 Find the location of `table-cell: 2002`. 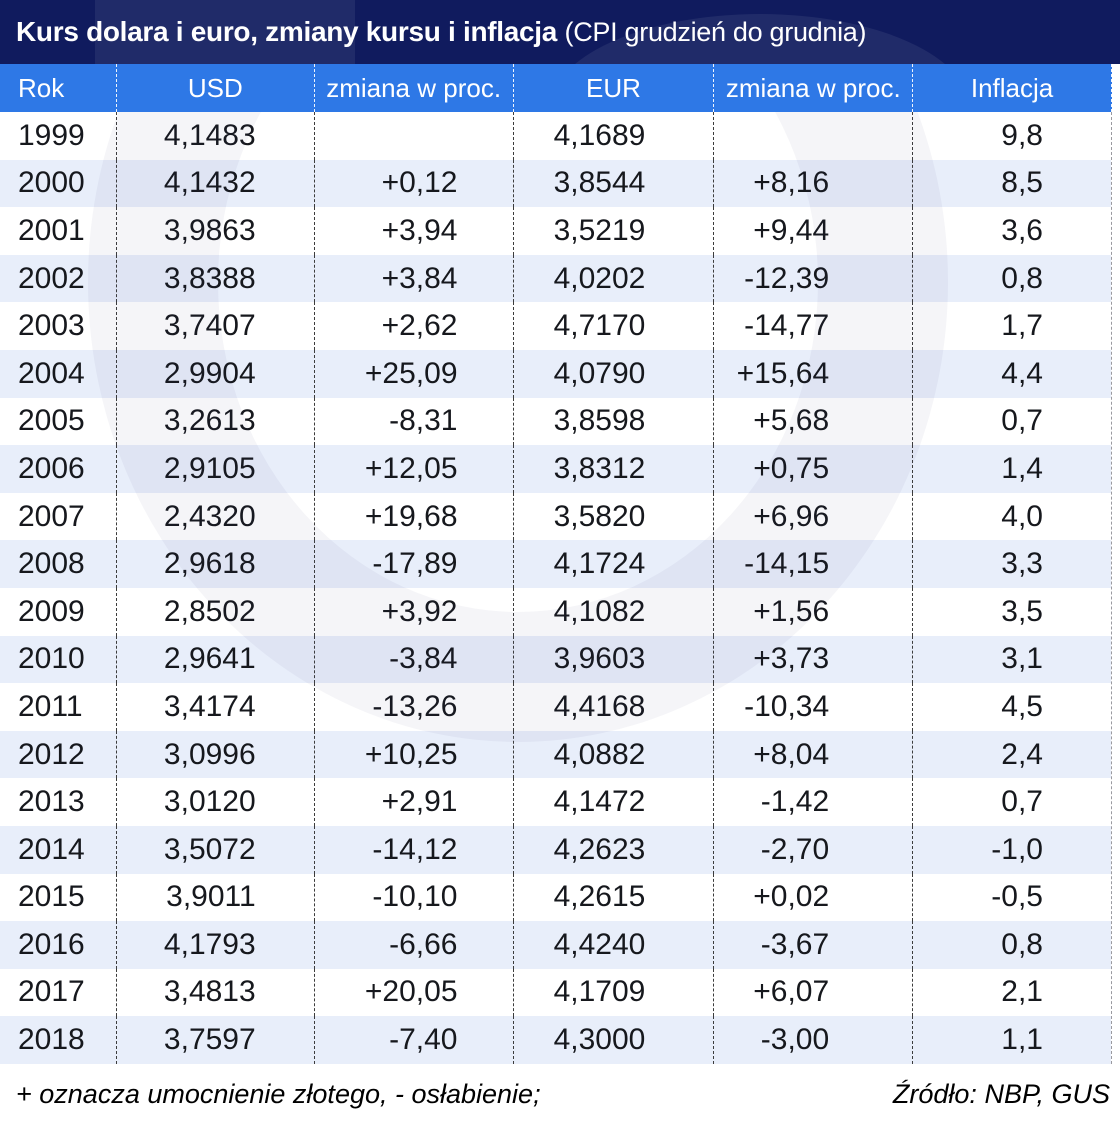

table-cell: 2002 is located at coordinates (51, 278).